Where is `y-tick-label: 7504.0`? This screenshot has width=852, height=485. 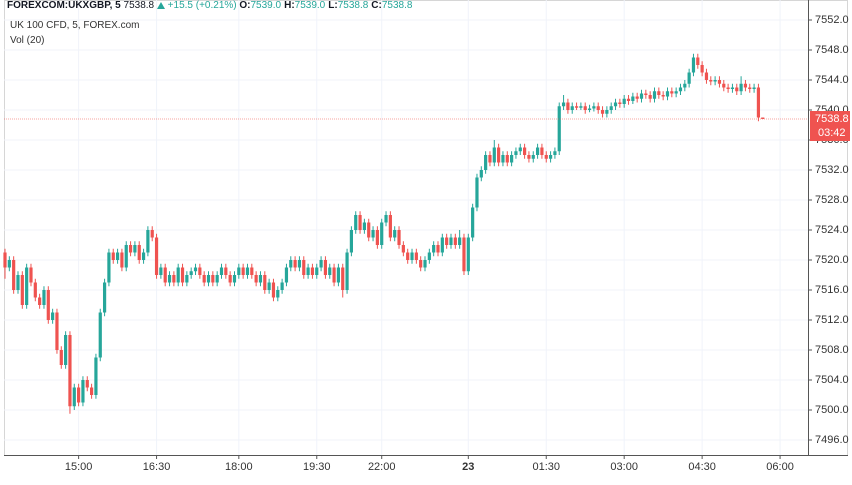
y-tick-label: 7504.0 is located at coordinates (832, 380).